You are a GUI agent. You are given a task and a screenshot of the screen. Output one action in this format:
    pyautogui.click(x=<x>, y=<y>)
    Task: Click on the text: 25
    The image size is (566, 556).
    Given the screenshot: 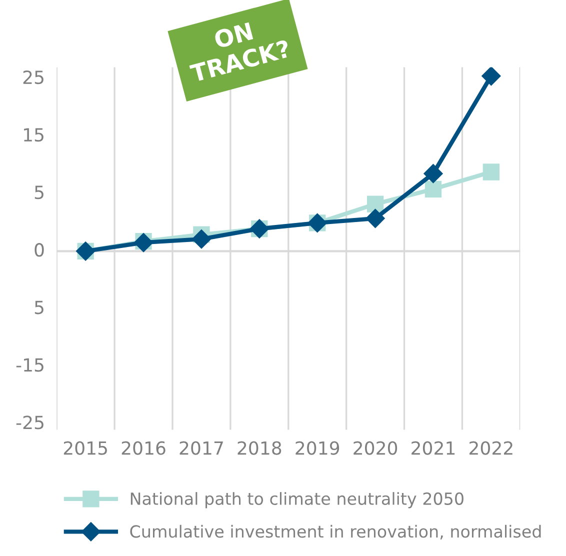 What is the action you would take?
    pyautogui.click(x=33, y=77)
    